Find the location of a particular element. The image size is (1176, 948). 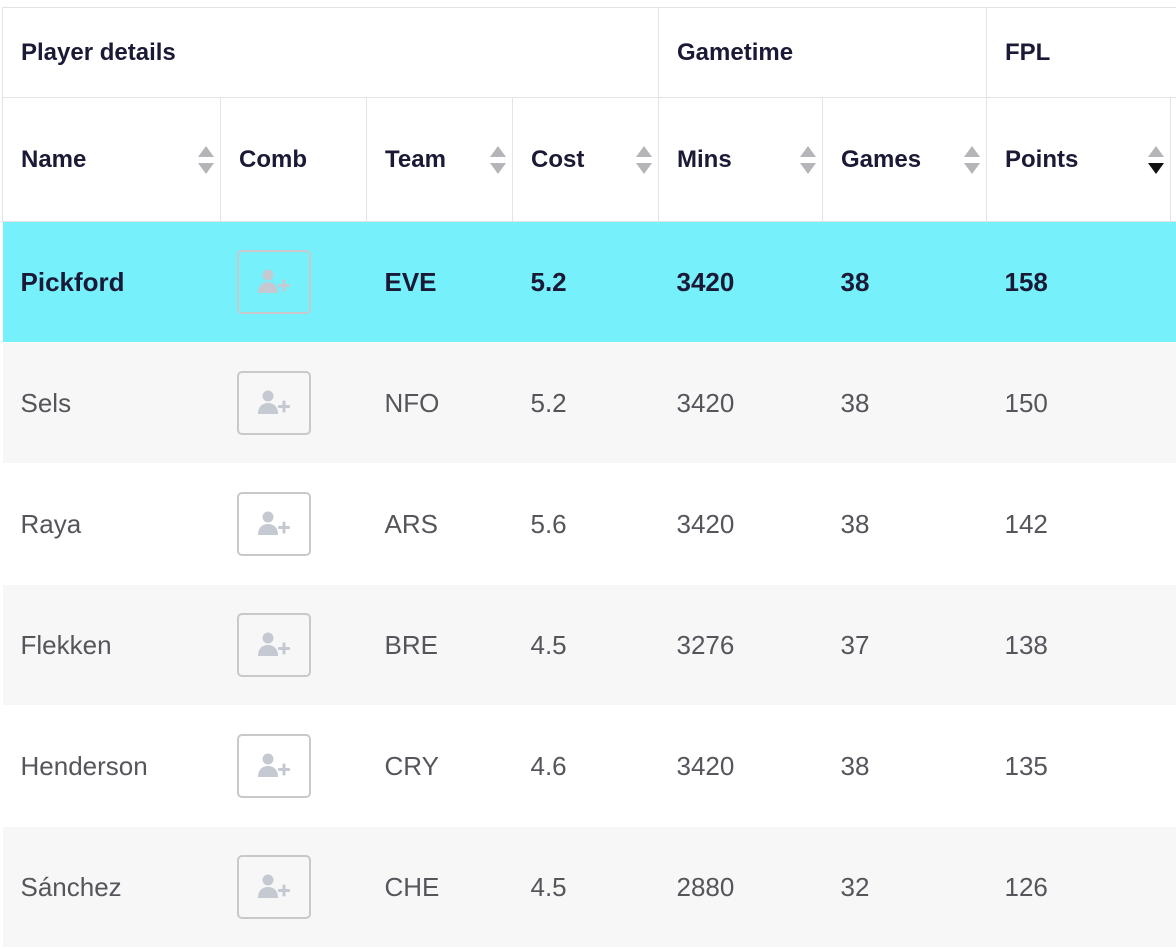

column-header-comb-label: Comb is located at coordinates (273, 159).